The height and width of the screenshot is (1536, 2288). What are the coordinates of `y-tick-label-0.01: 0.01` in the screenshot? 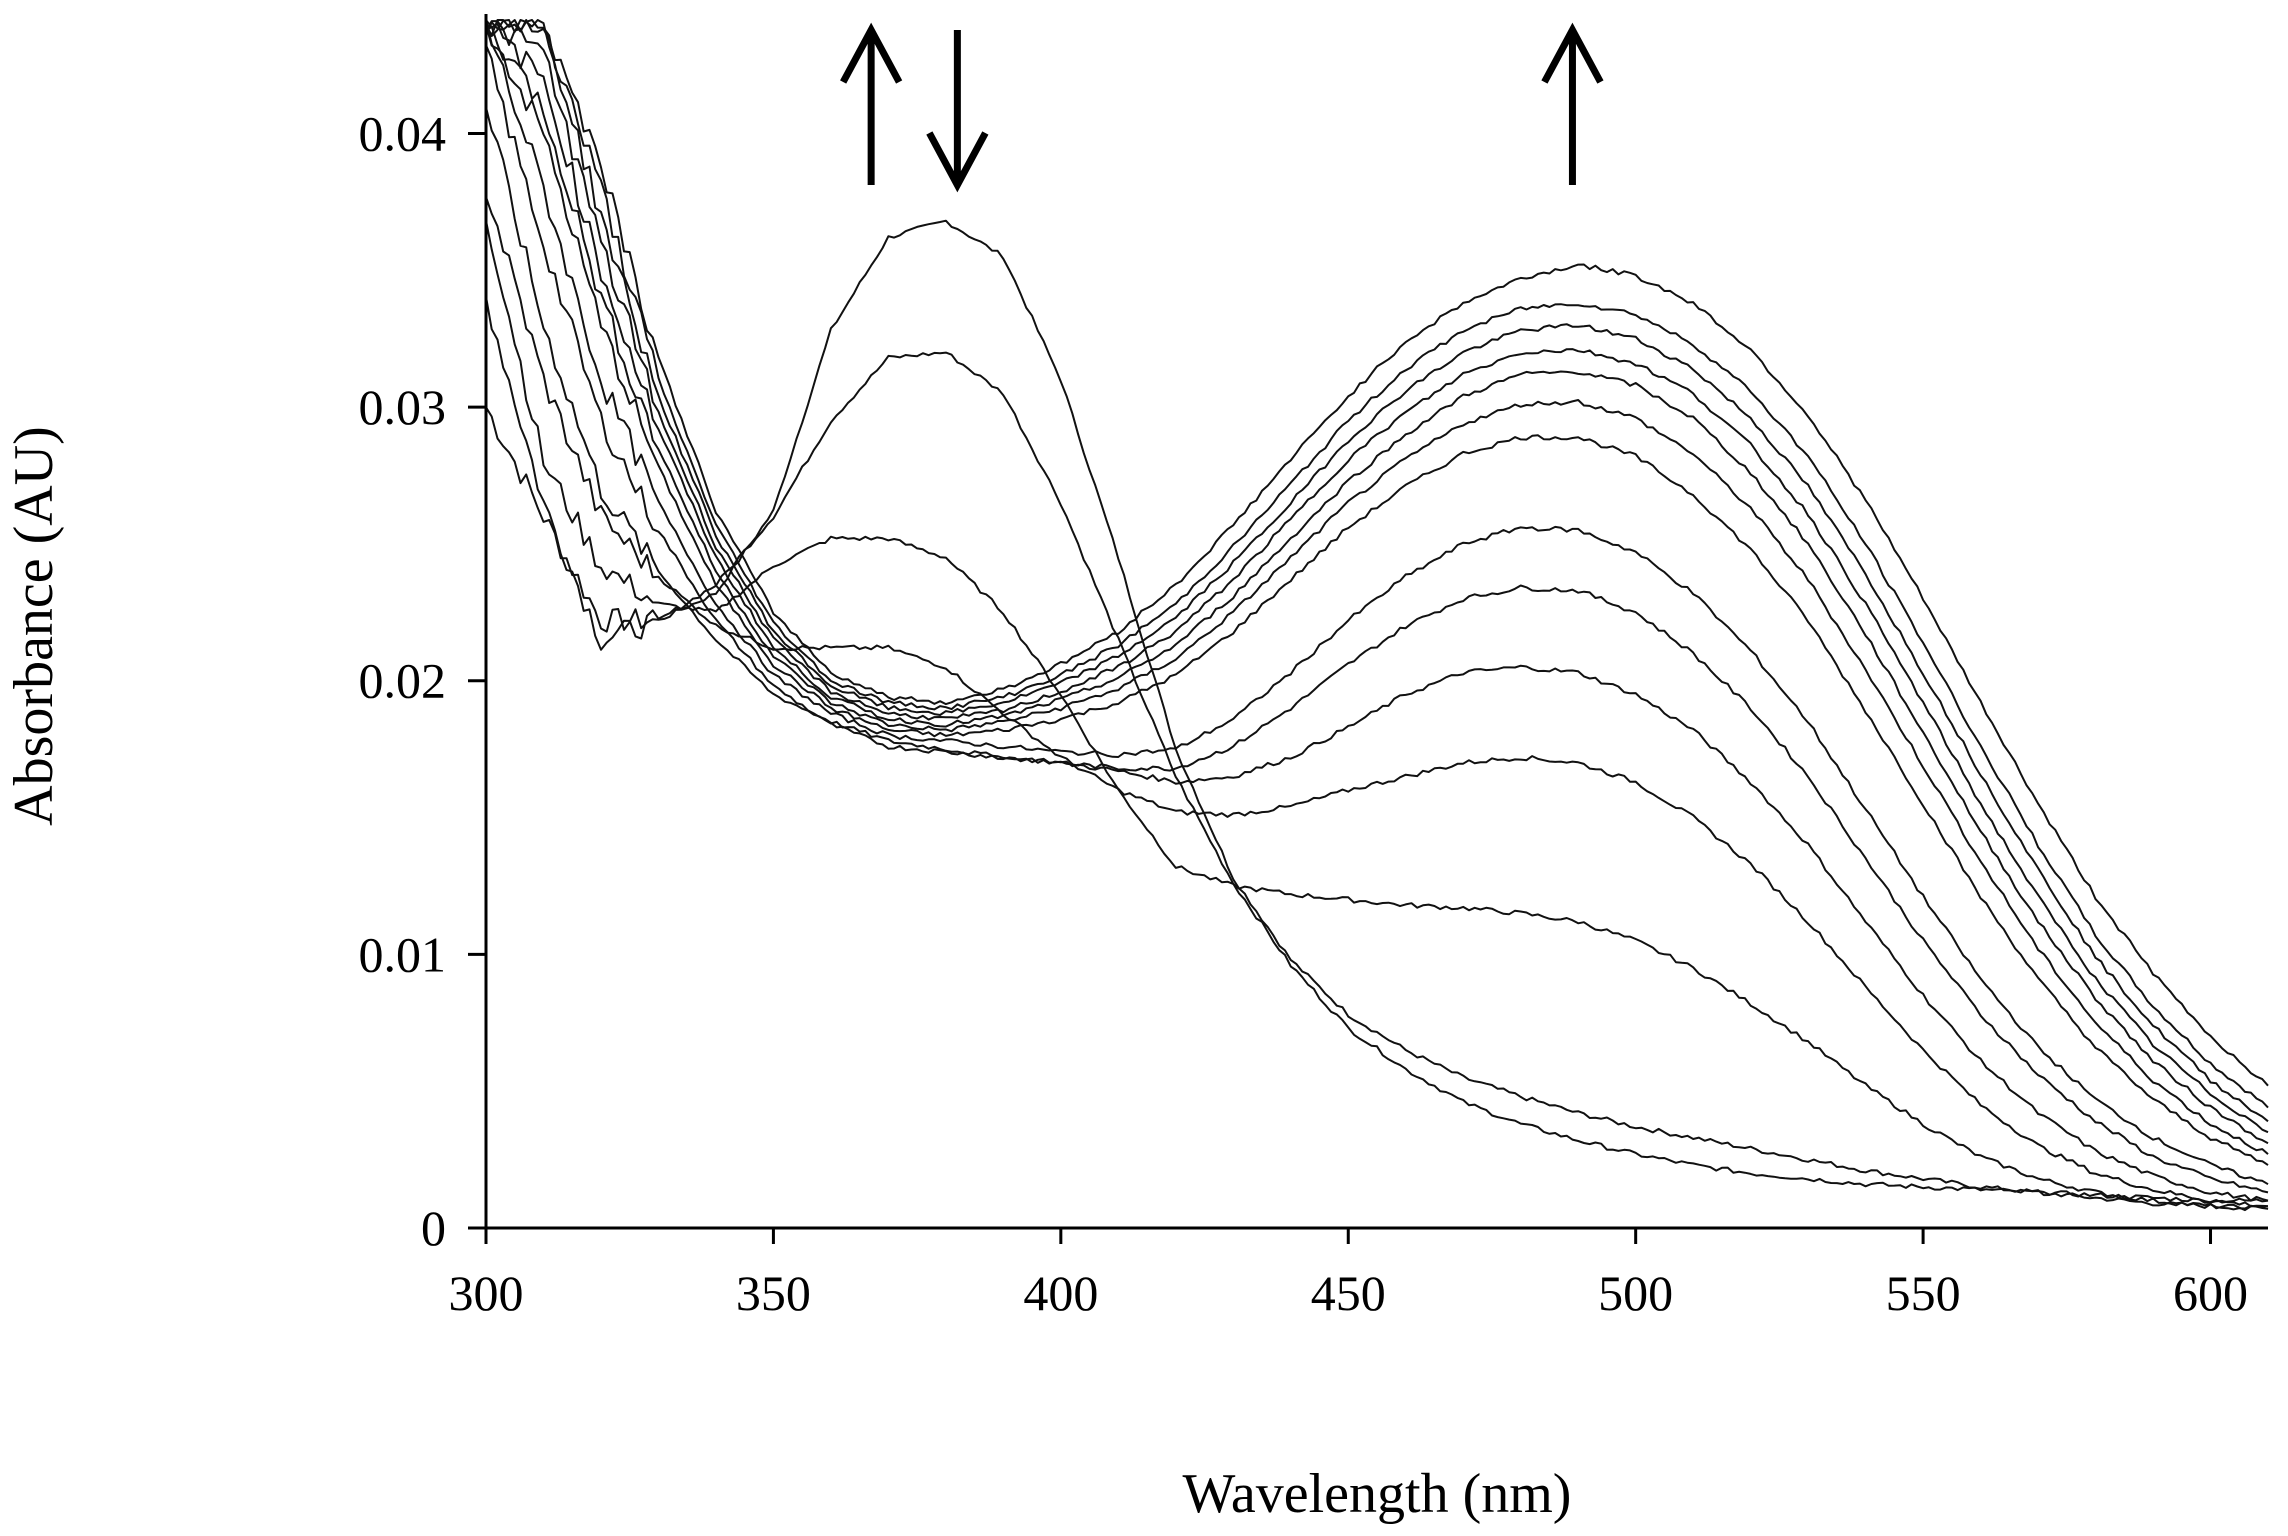 It's located at (403, 954).